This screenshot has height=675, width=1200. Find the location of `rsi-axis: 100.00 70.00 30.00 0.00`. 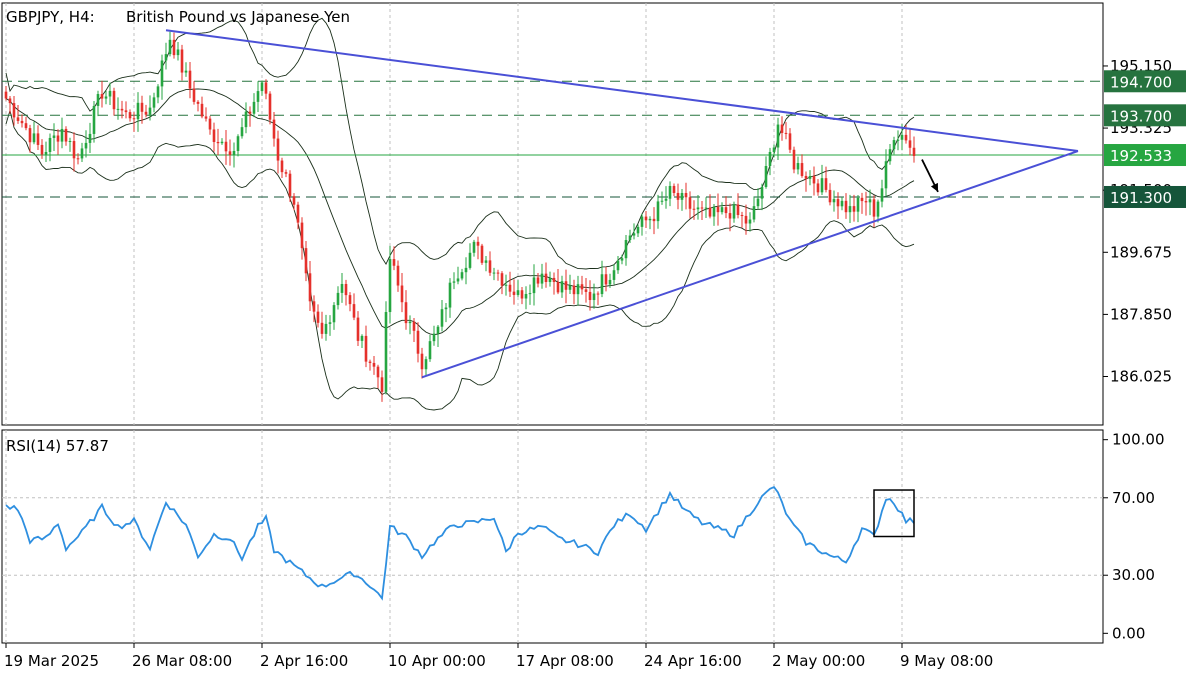

rsi-axis: 100.00 70.00 30.00 0.00 is located at coordinates (1134, 536).